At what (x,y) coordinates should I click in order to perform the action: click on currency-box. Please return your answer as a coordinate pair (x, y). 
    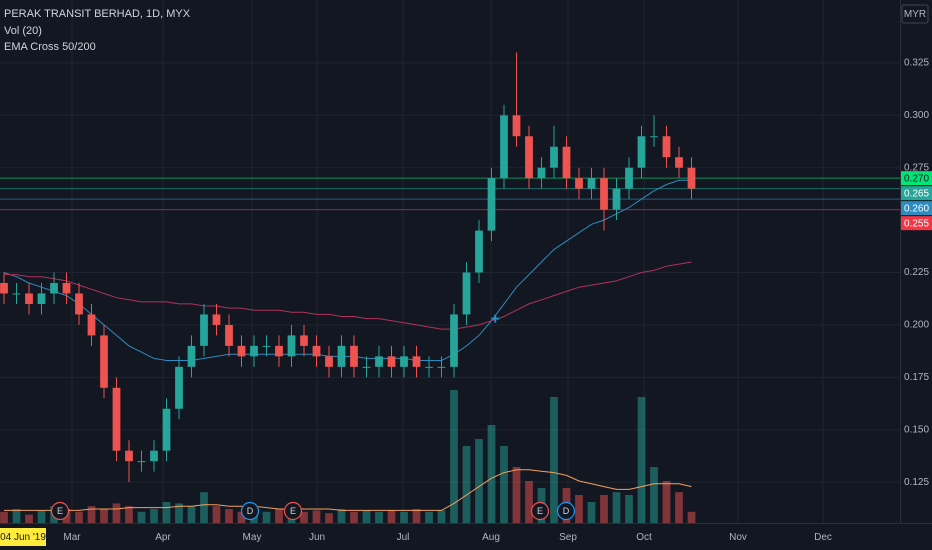
    Looking at the image, I should click on (915, 14).